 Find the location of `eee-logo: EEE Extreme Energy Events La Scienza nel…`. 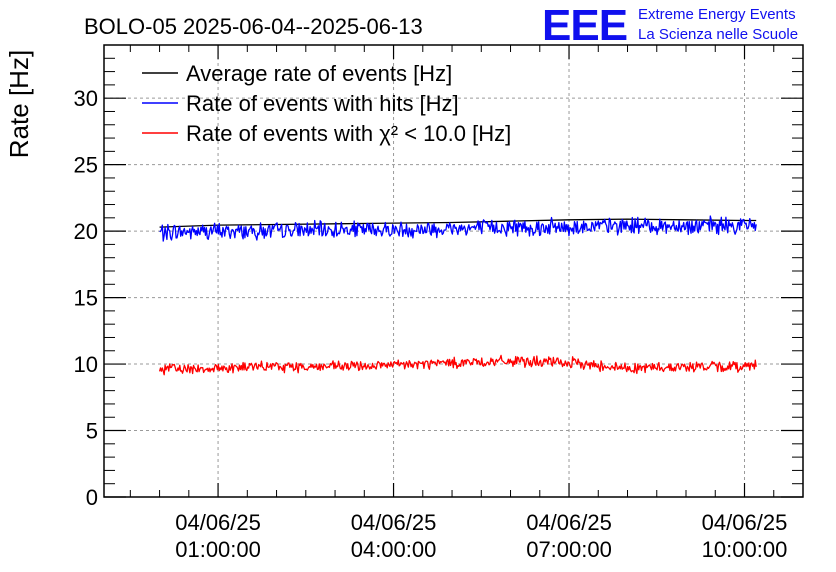

eee-logo: EEE Extreme Energy Events La Scienza nel… is located at coordinates (670, 25).